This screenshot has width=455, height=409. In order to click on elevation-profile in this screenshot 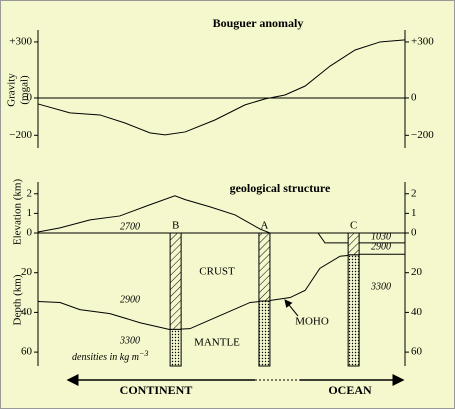, I will do `click(164, 214)`.